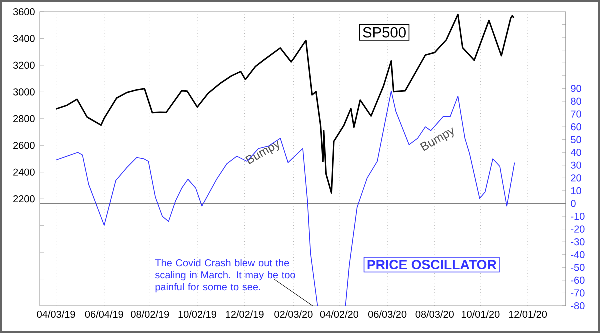 The height and width of the screenshot is (333, 600). Describe the element at coordinates (578, 229) in the screenshot. I see `y2-tick-label: -20` at that location.